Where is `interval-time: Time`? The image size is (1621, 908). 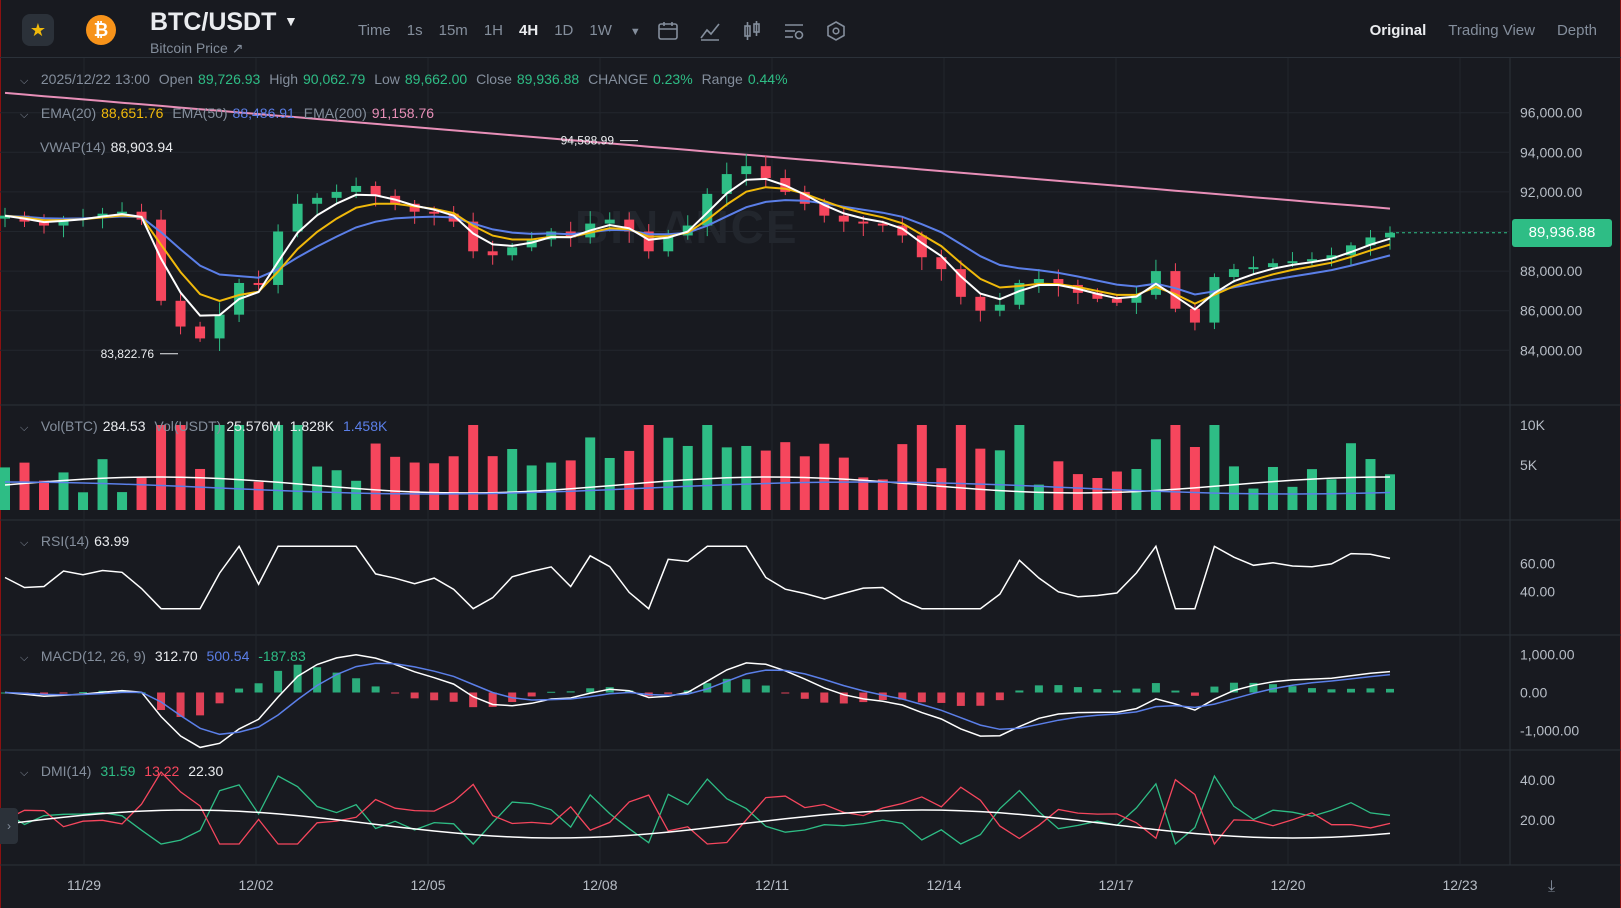
interval-time: Time is located at coordinates (374, 30).